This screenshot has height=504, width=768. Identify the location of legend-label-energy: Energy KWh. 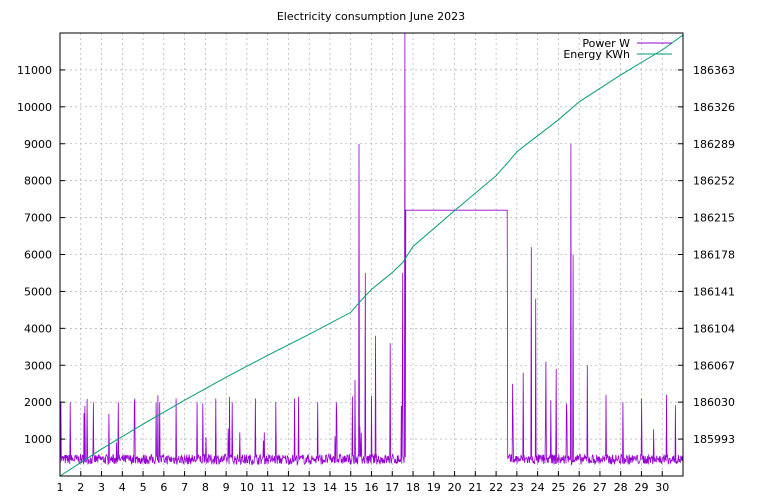
(596, 54).